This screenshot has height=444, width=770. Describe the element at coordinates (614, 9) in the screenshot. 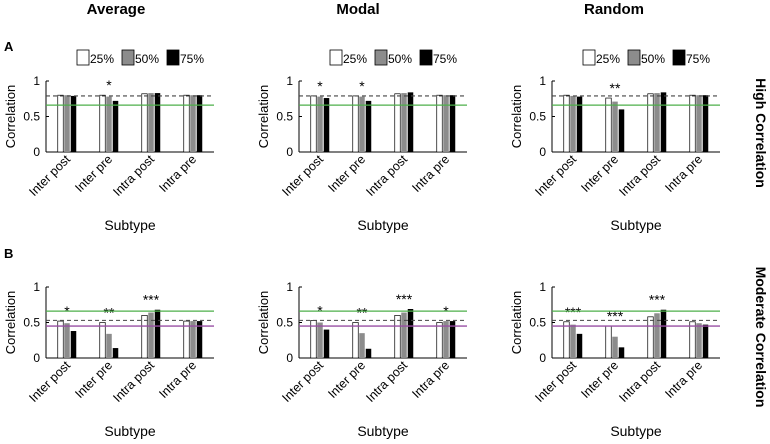

I see `column-title-random: Random` at that location.